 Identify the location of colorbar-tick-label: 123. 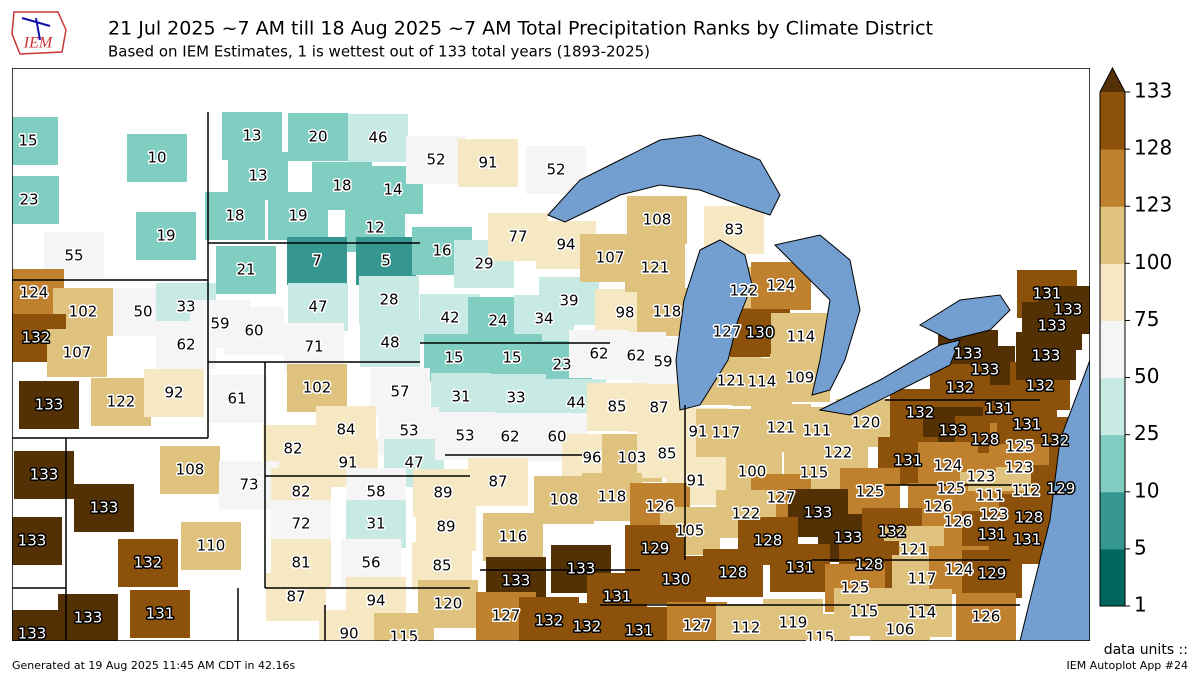
(1153, 205).